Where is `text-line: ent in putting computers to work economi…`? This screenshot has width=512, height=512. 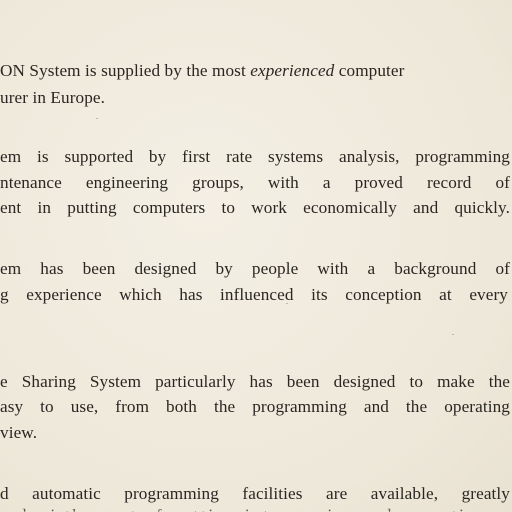 text-line: ent in putting computers to work economi… is located at coordinates (255, 208).